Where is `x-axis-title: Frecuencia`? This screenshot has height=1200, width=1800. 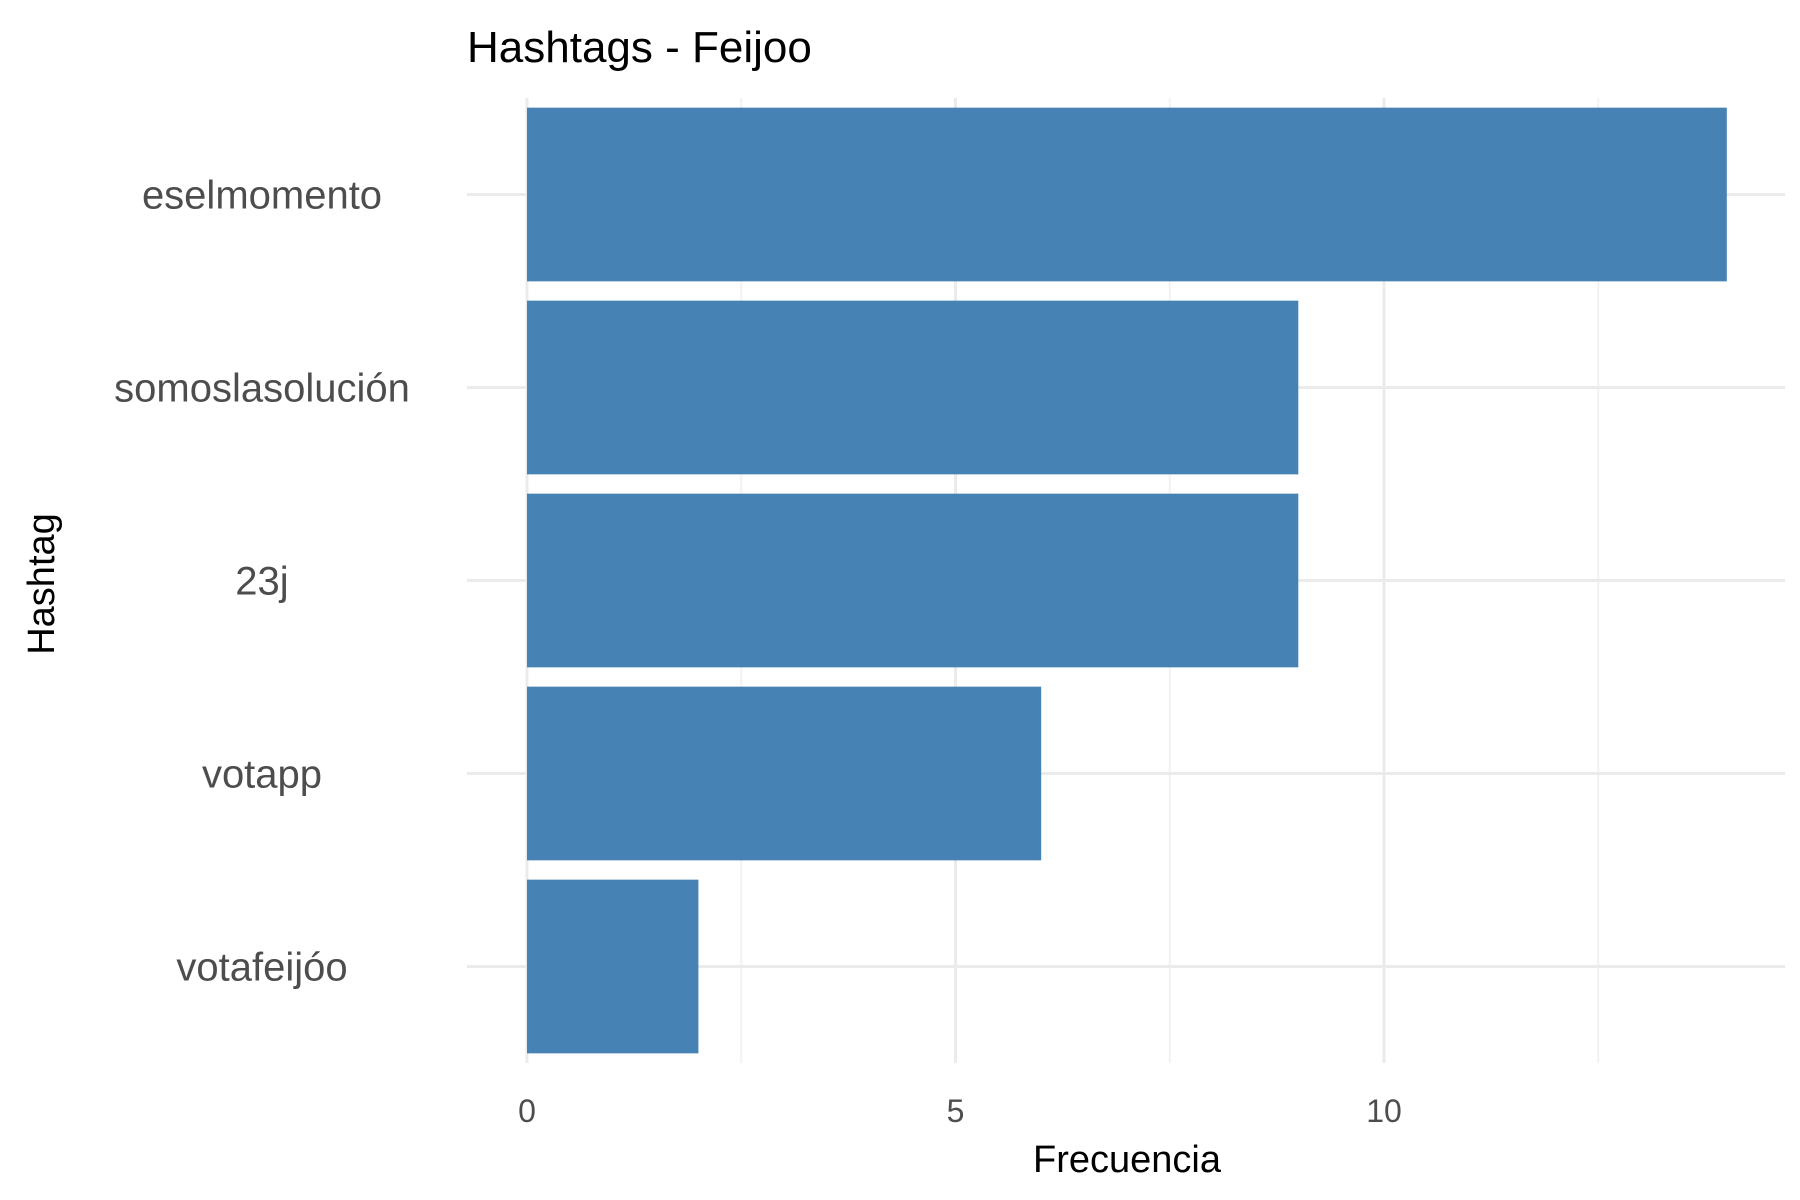
x-axis-title: Frecuencia is located at coordinates (1127, 1160).